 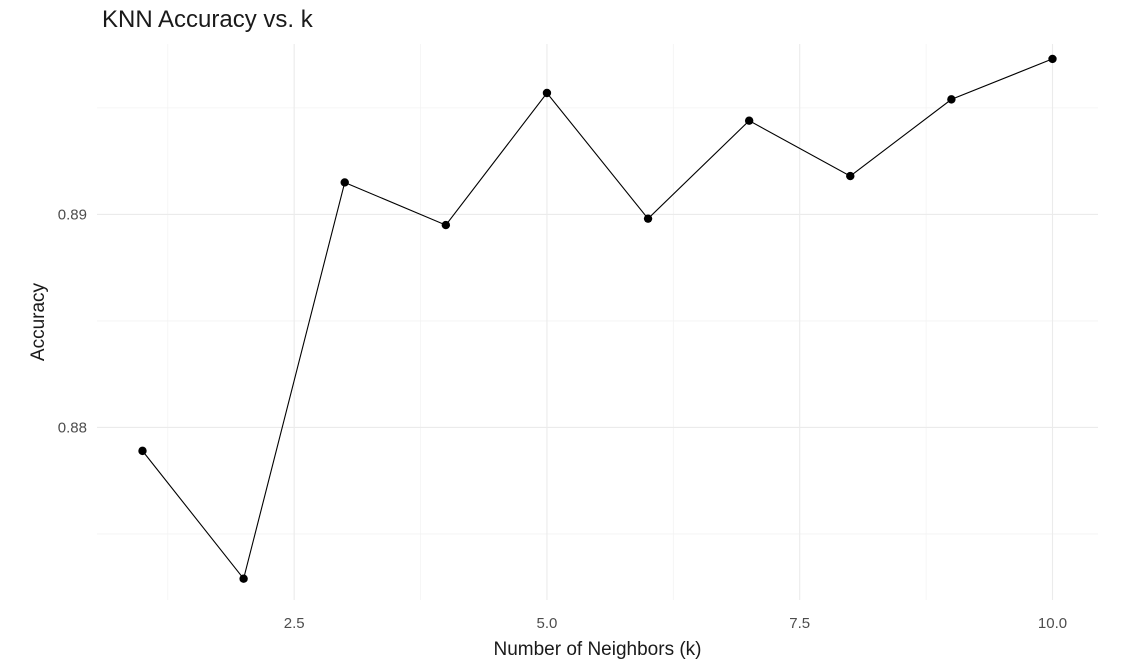 What do you see at coordinates (597, 649) in the screenshot?
I see `x-axis-title: Number of Neighbors (k)` at bounding box center [597, 649].